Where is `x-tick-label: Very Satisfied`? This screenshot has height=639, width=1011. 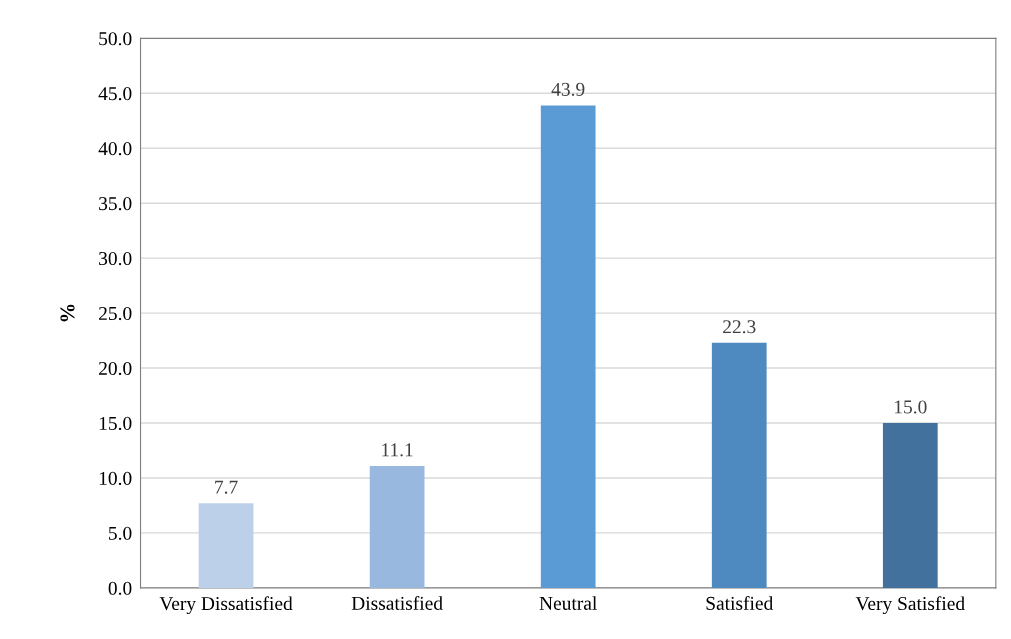
x-tick-label: Very Satisfied is located at coordinates (910, 605).